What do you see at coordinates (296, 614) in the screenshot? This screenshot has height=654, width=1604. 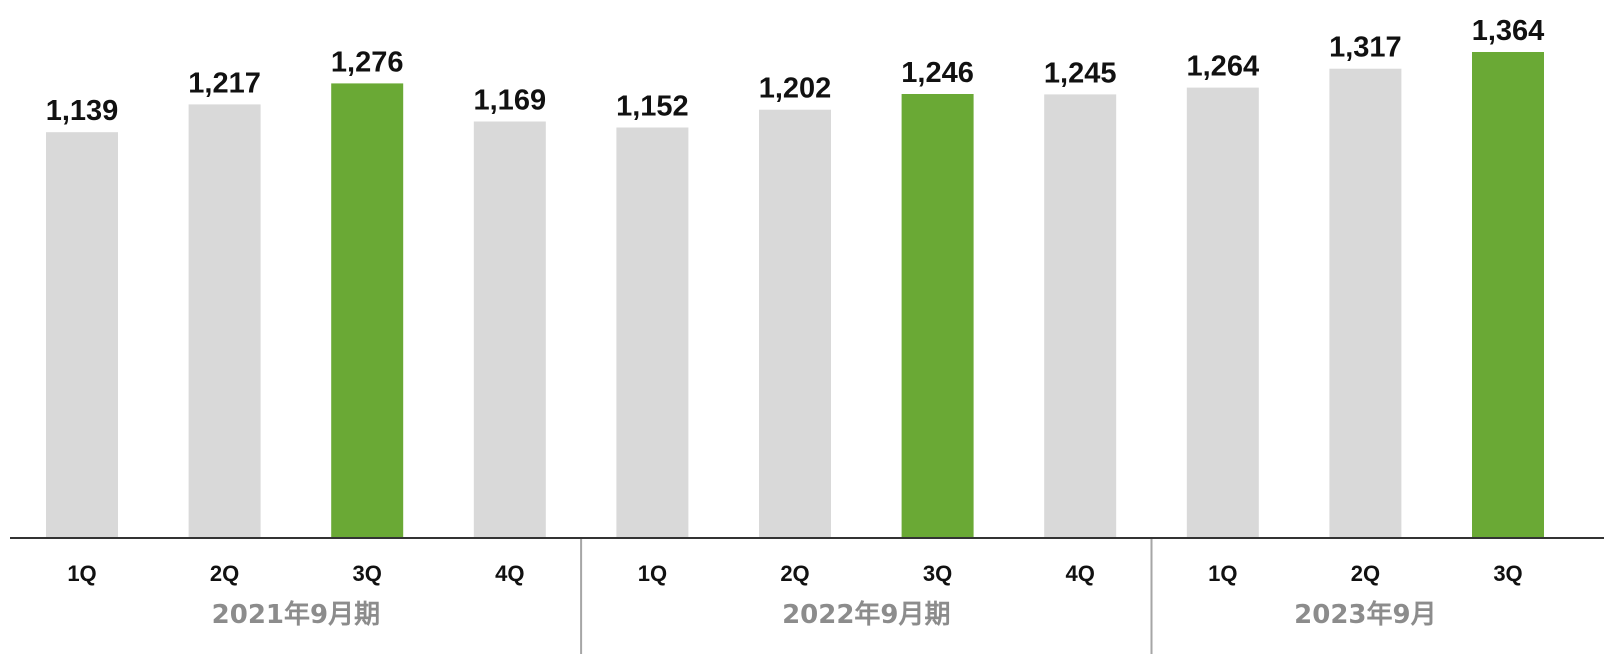 I see `group-label-0: 2021年9月期` at bounding box center [296, 614].